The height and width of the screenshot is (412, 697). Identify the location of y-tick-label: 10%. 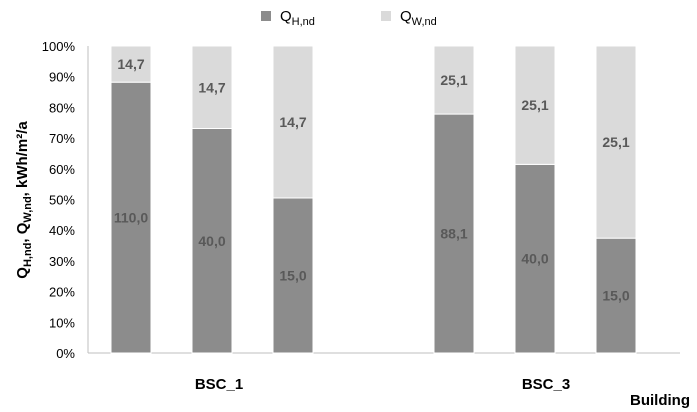
(62, 322).